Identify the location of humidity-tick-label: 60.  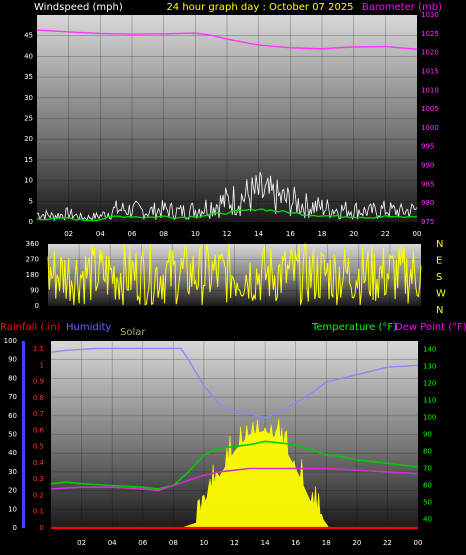
(12, 416).